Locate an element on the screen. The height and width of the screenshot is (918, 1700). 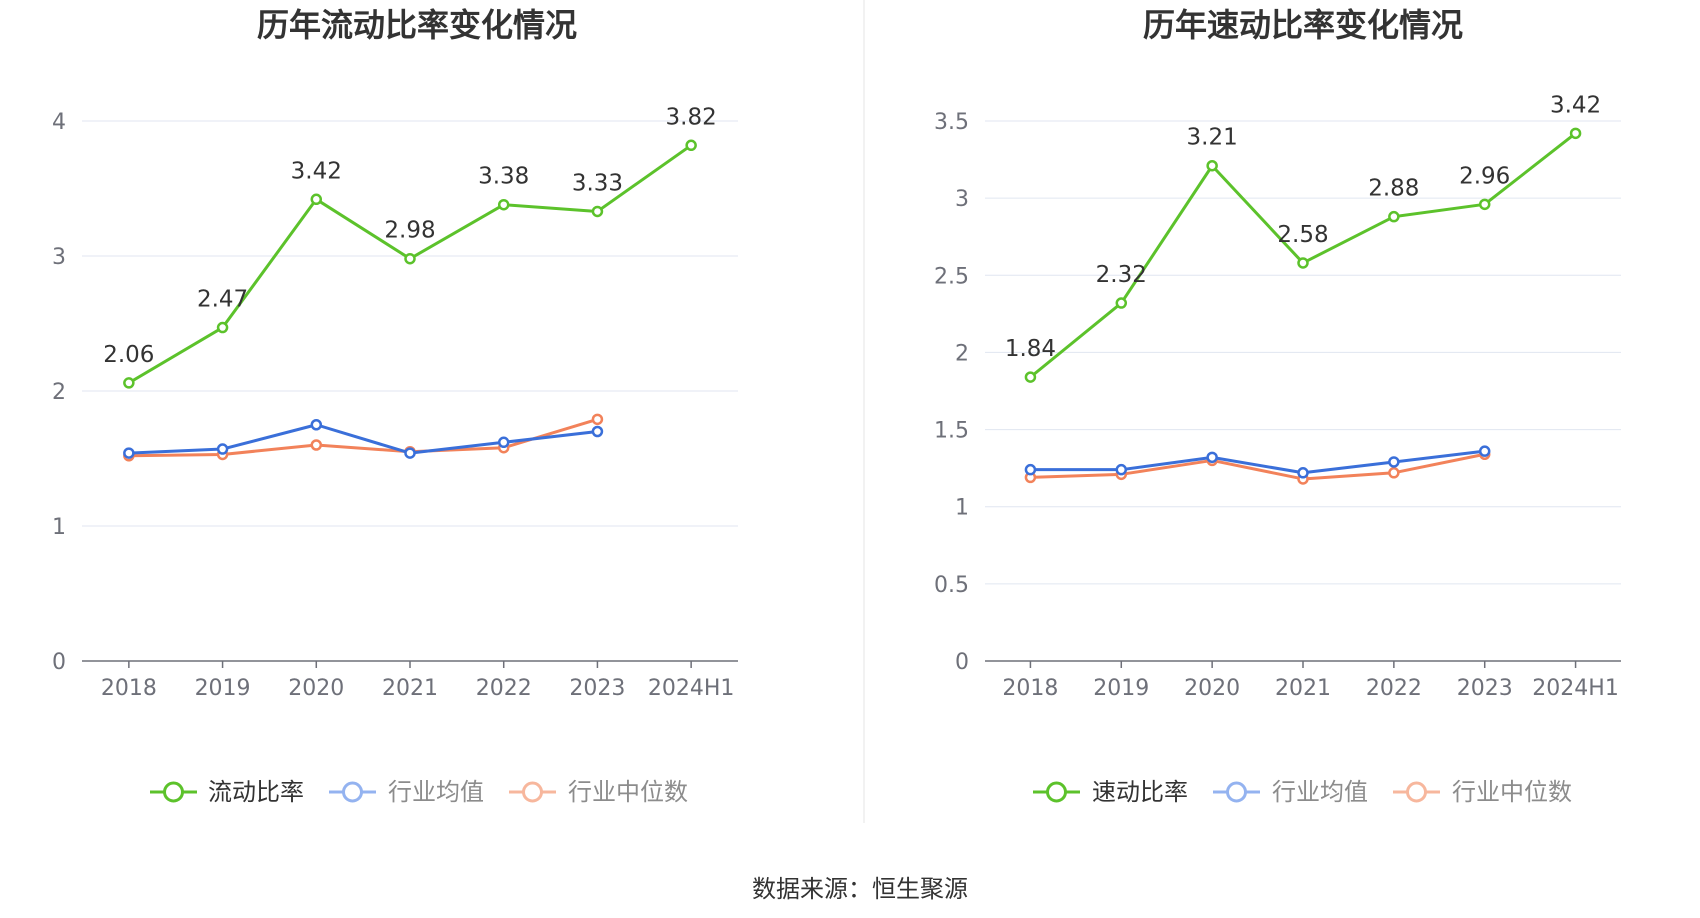
legend: 流动比率 行业均值 行业中位数 is located at coordinates (419, 792).